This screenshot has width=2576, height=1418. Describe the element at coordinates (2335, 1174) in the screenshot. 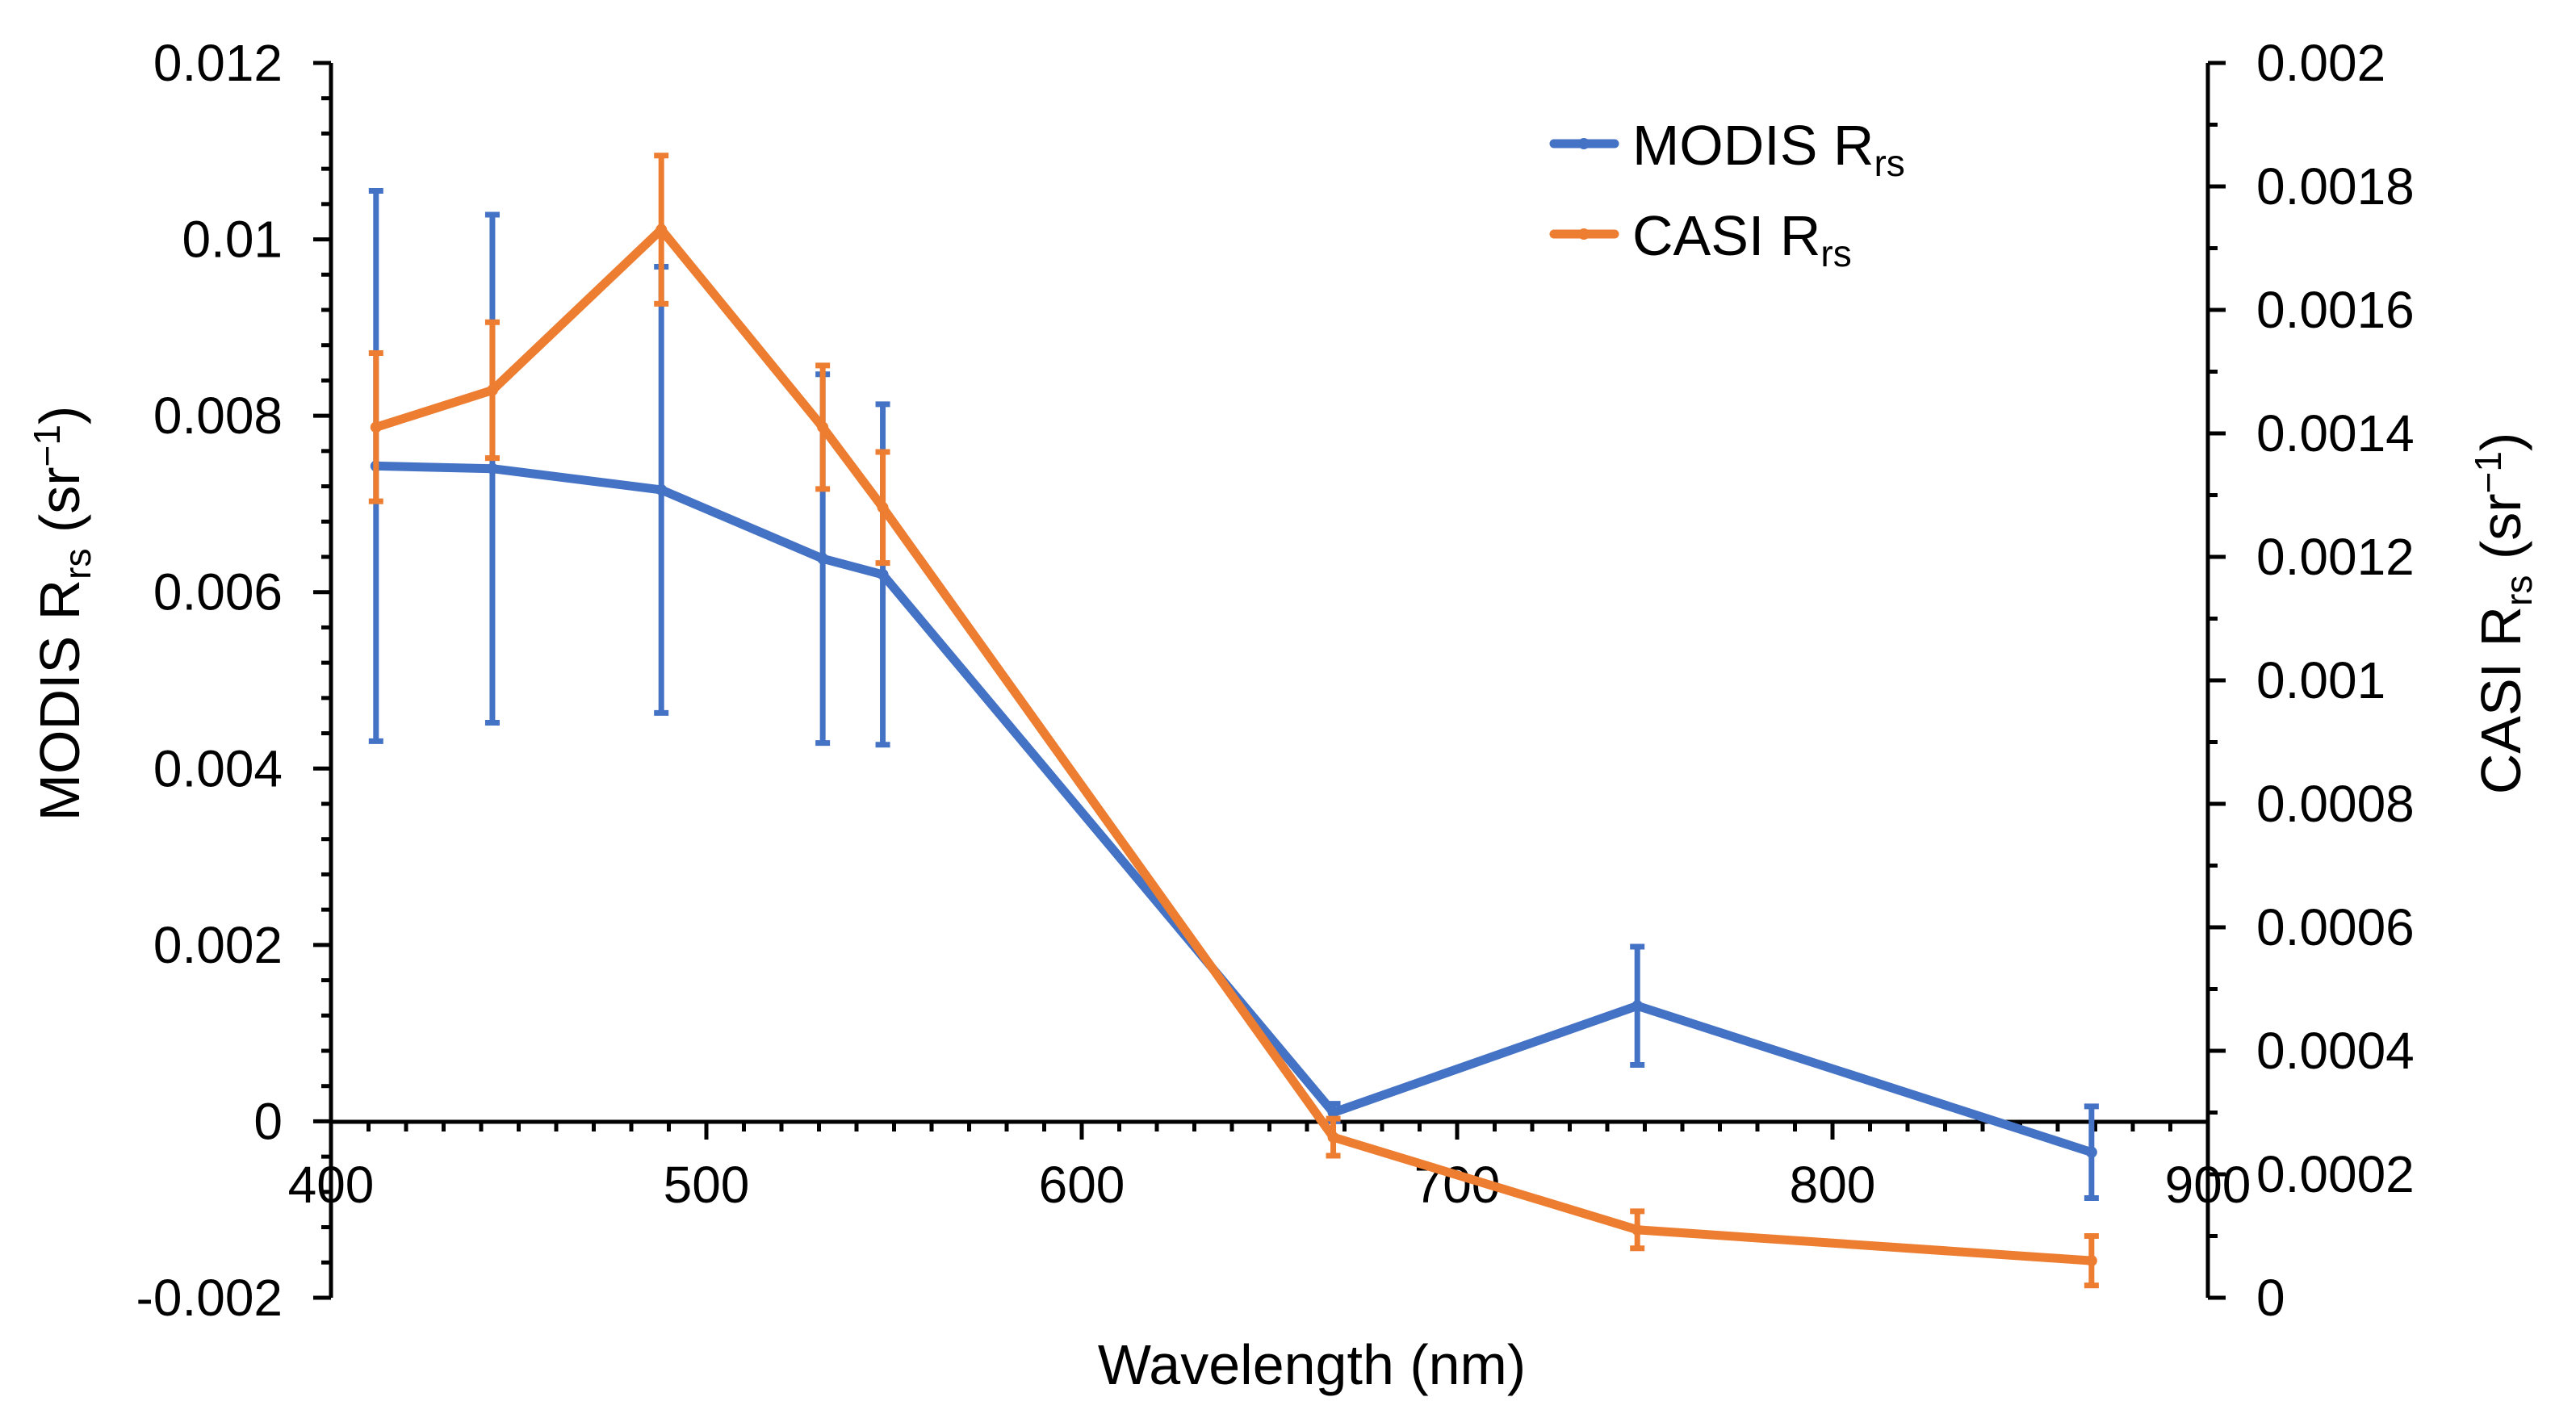

I see `y-right-tick-label: 0.0002` at that location.